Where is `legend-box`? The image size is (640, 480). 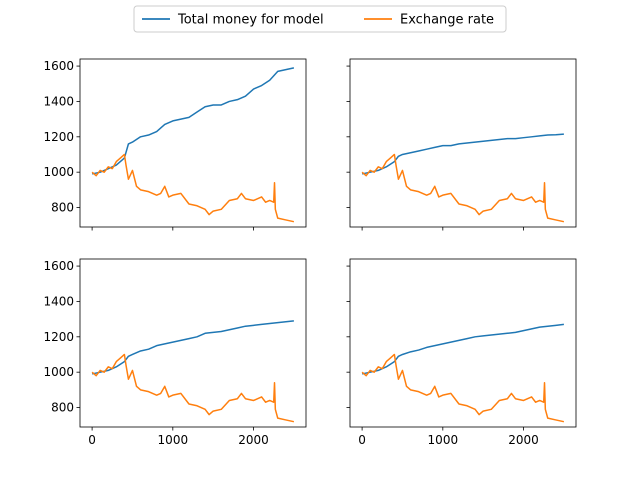 legend-box is located at coordinates (320, 19).